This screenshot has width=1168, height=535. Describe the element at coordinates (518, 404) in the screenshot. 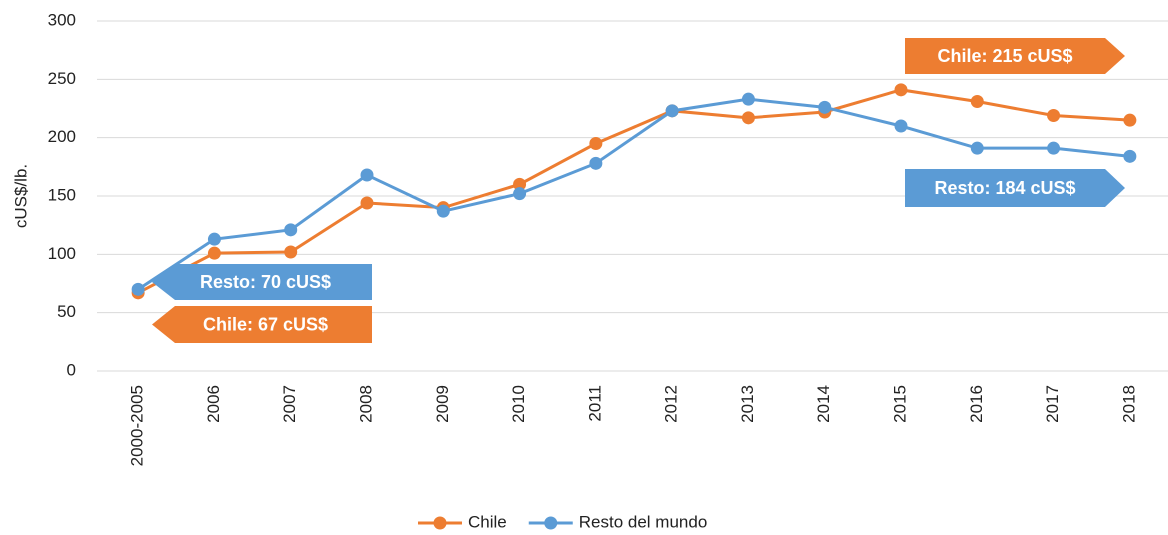

I see `x-tick-label: 2010` at that location.